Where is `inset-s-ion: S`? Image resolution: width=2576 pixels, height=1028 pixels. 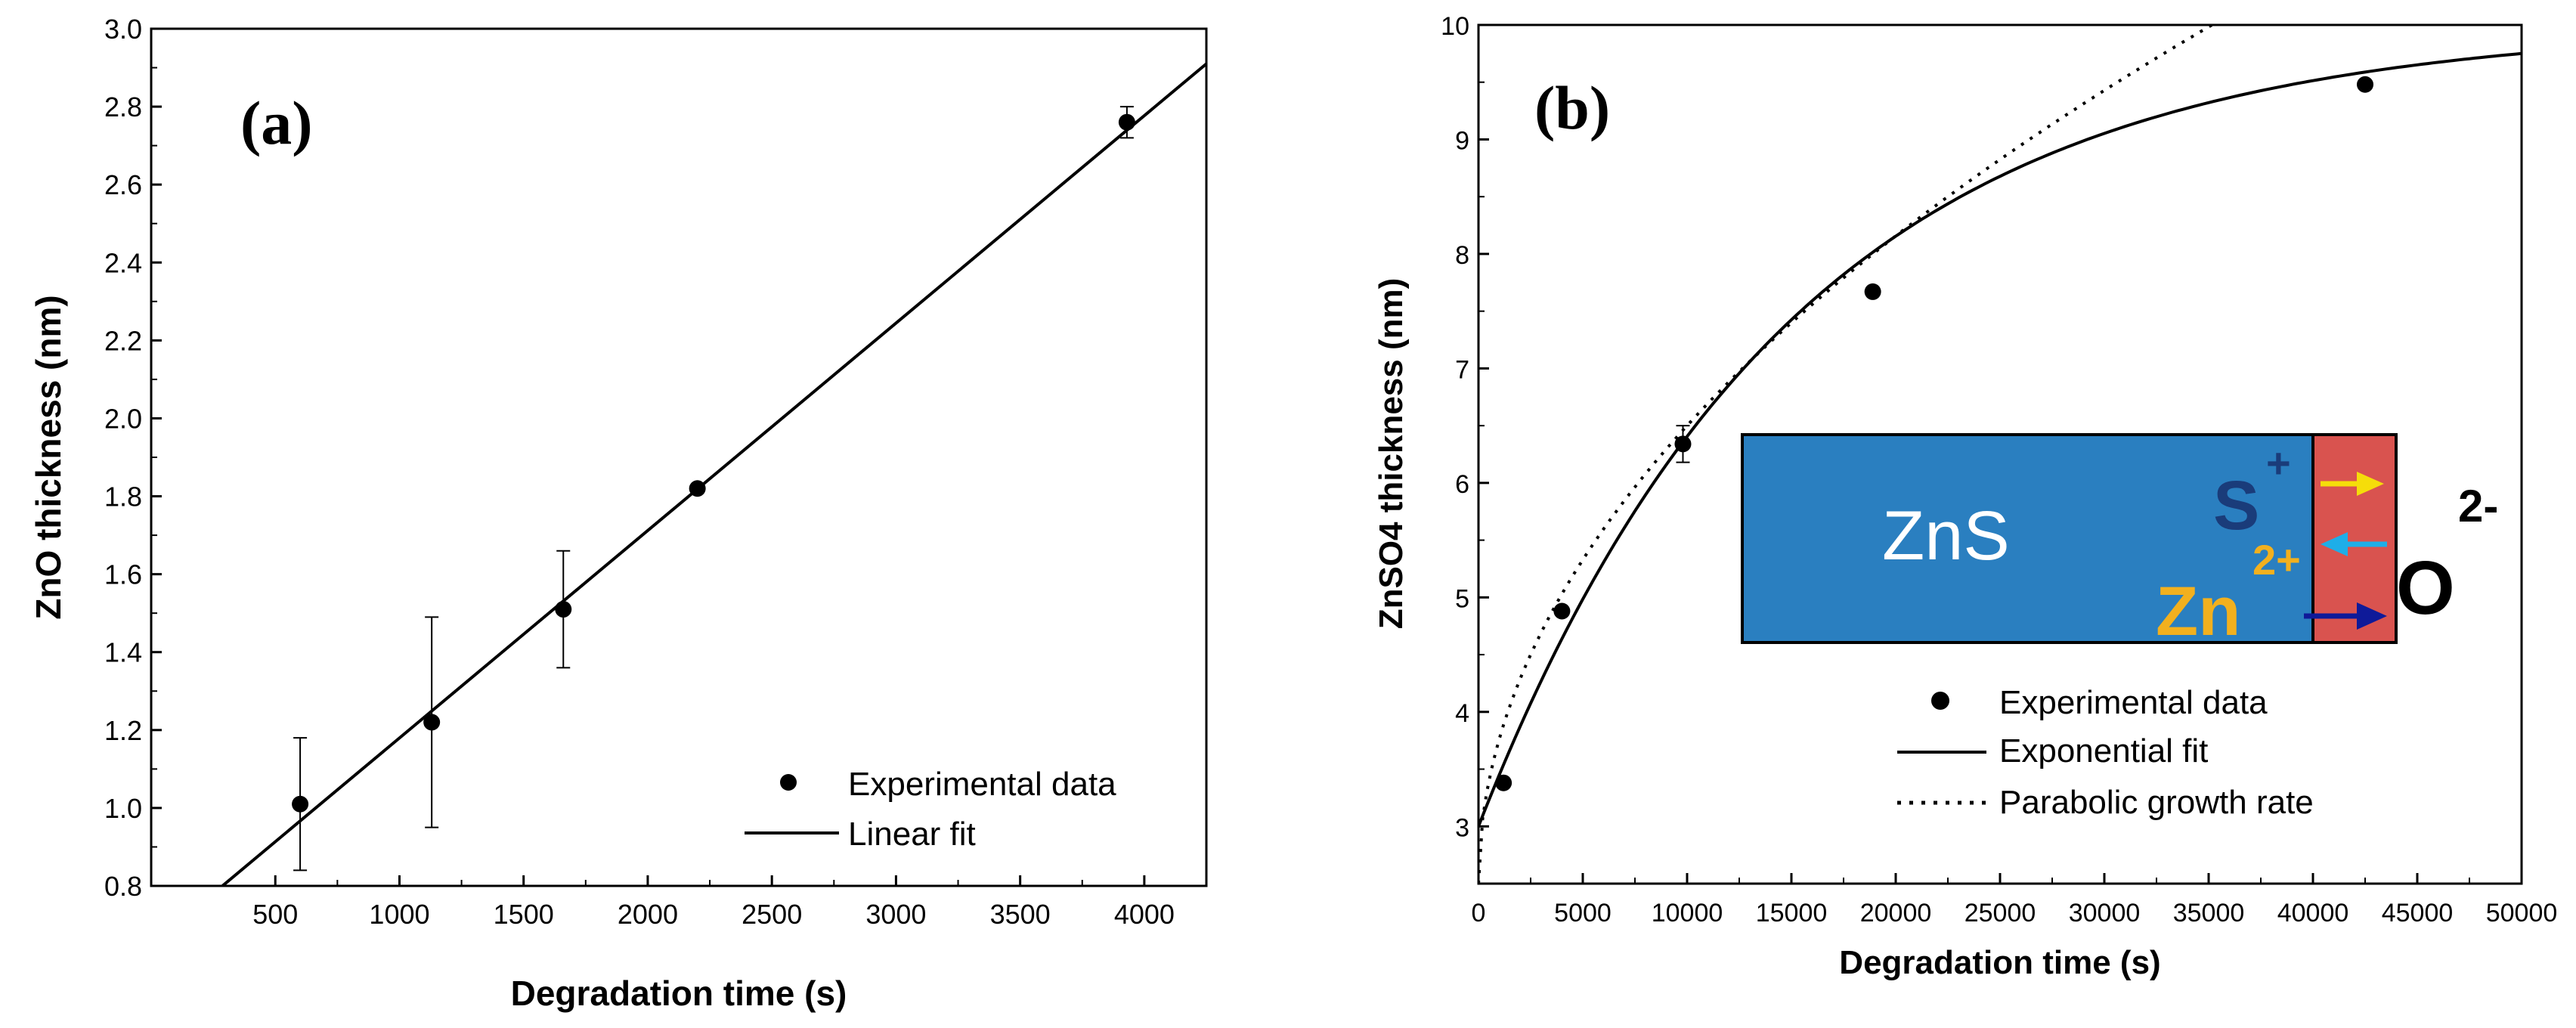 inset-s-ion: S is located at coordinates (2236, 505).